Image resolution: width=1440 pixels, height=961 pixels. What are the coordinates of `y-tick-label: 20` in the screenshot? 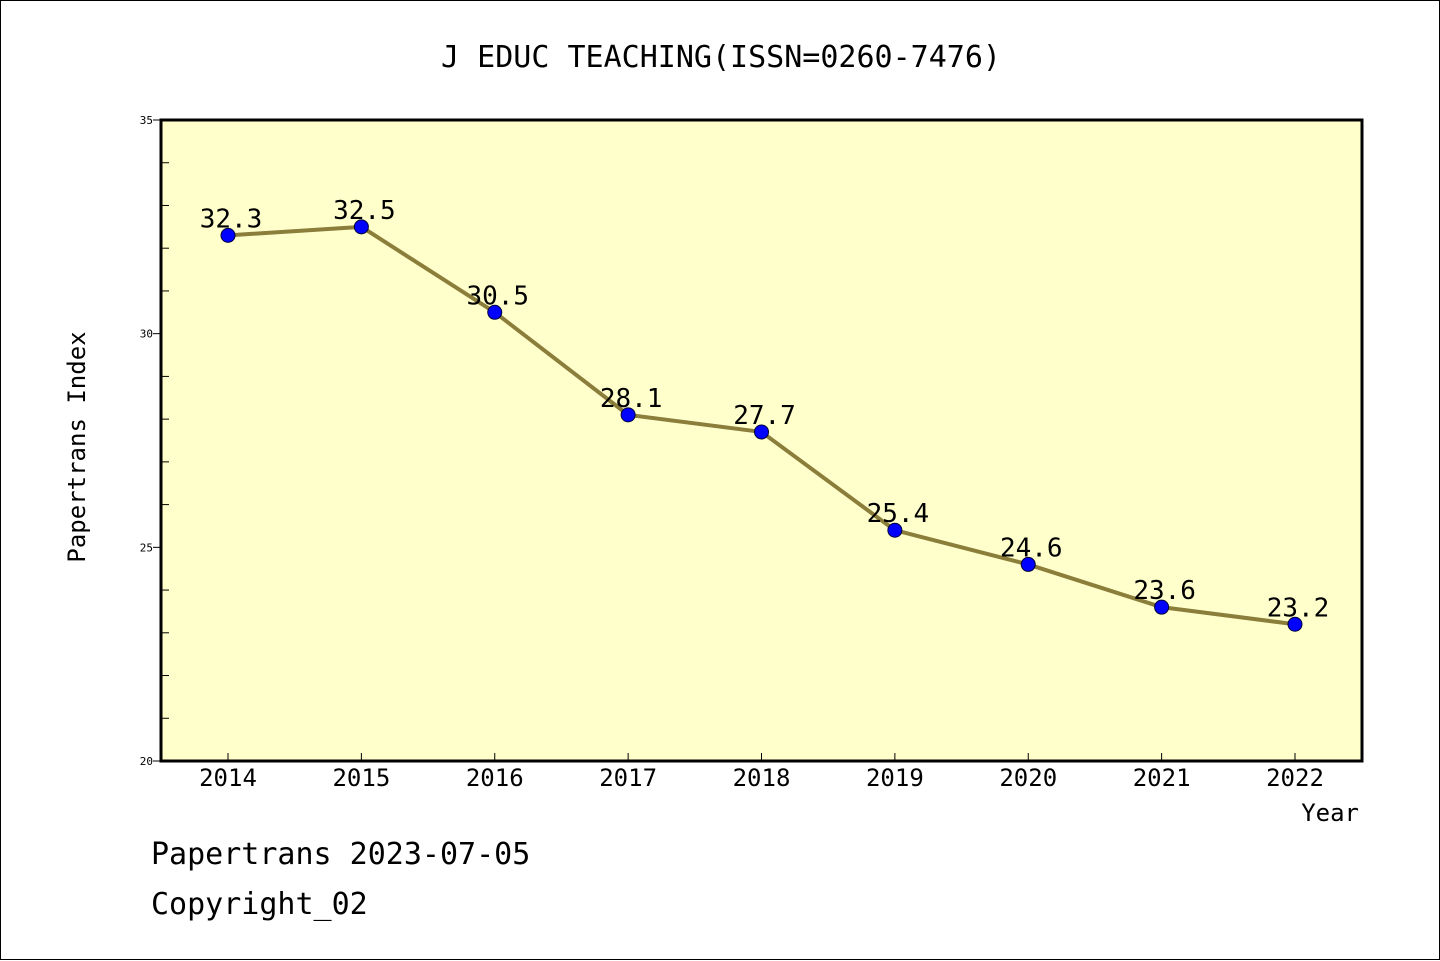 It's located at (146, 761).